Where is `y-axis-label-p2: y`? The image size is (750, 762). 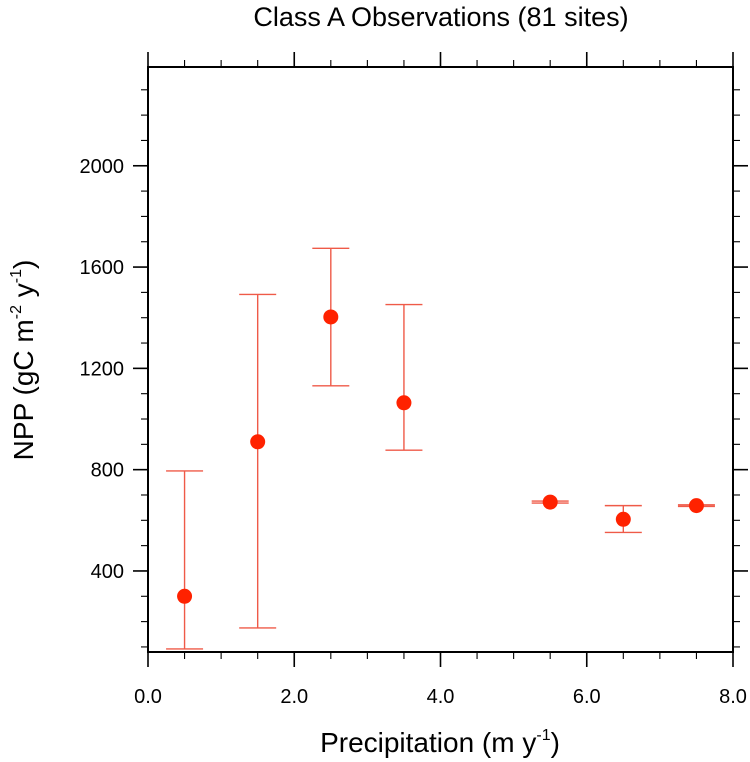
y-axis-label-p2: y is located at coordinates (23, 294).